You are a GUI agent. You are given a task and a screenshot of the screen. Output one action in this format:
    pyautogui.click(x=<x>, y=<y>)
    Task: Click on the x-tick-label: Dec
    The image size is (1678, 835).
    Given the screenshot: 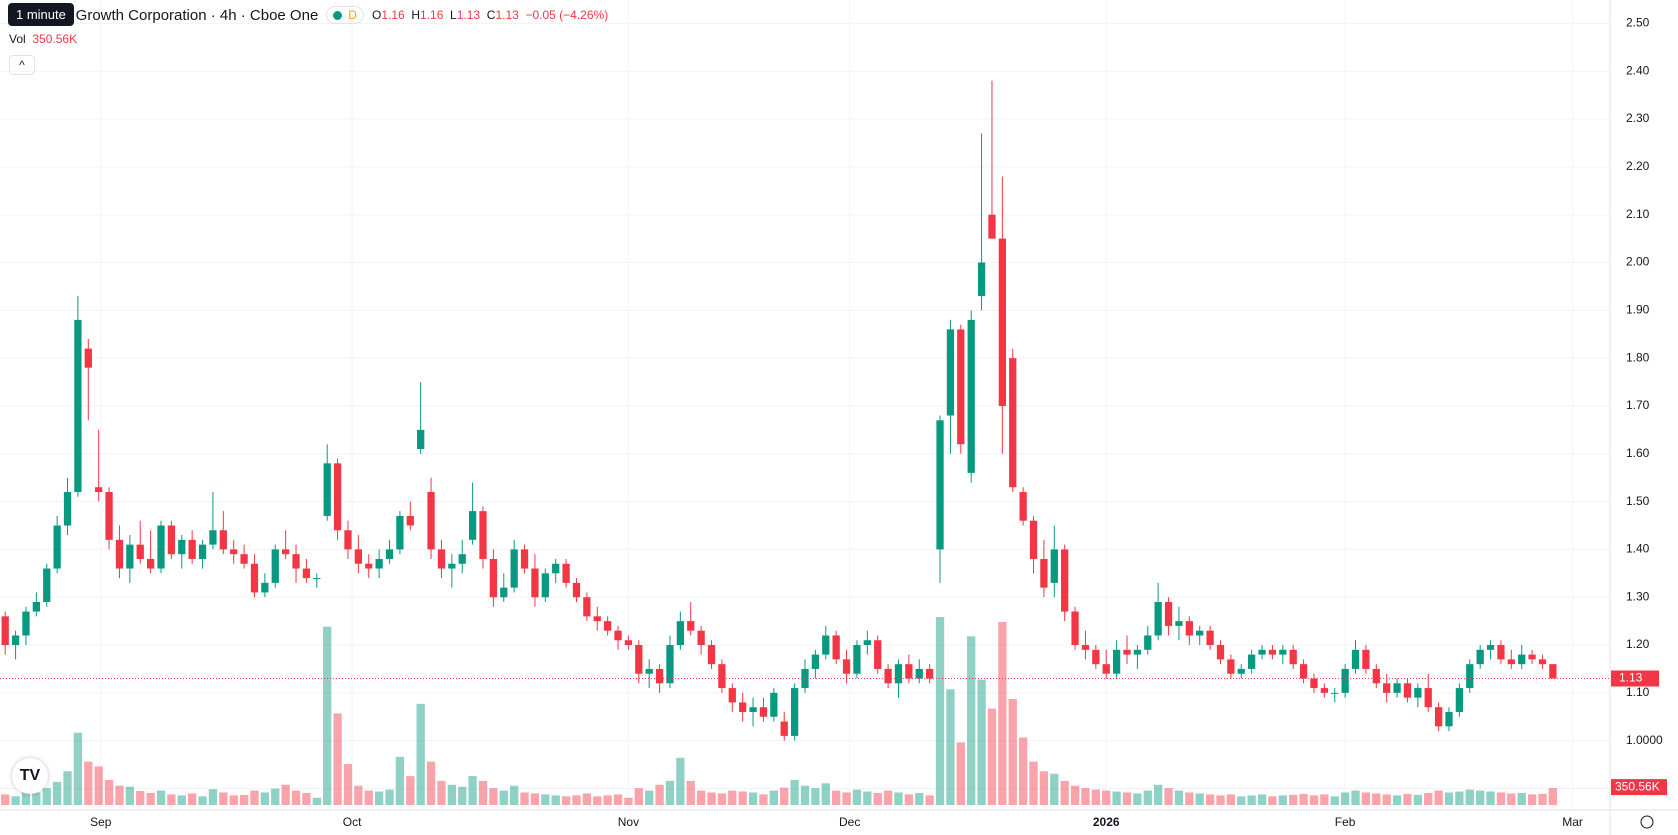 What is the action you would take?
    pyautogui.click(x=849, y=822)
    